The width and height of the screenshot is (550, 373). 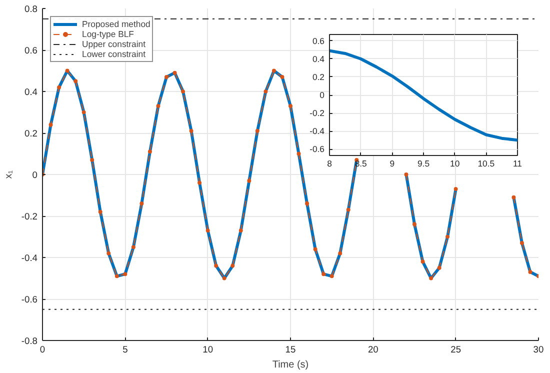 What do you see at coordinates (392, 163) in the screenshot?
I see `x-tick-label: 9` at bounding box center [392, 163].